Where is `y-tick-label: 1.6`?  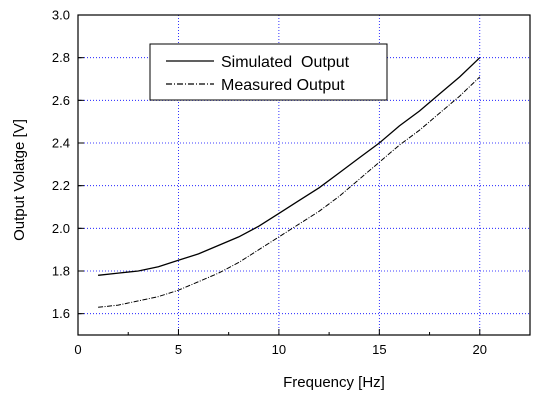
y-tick-label: 1.6 is located at coordinates (61, 313).